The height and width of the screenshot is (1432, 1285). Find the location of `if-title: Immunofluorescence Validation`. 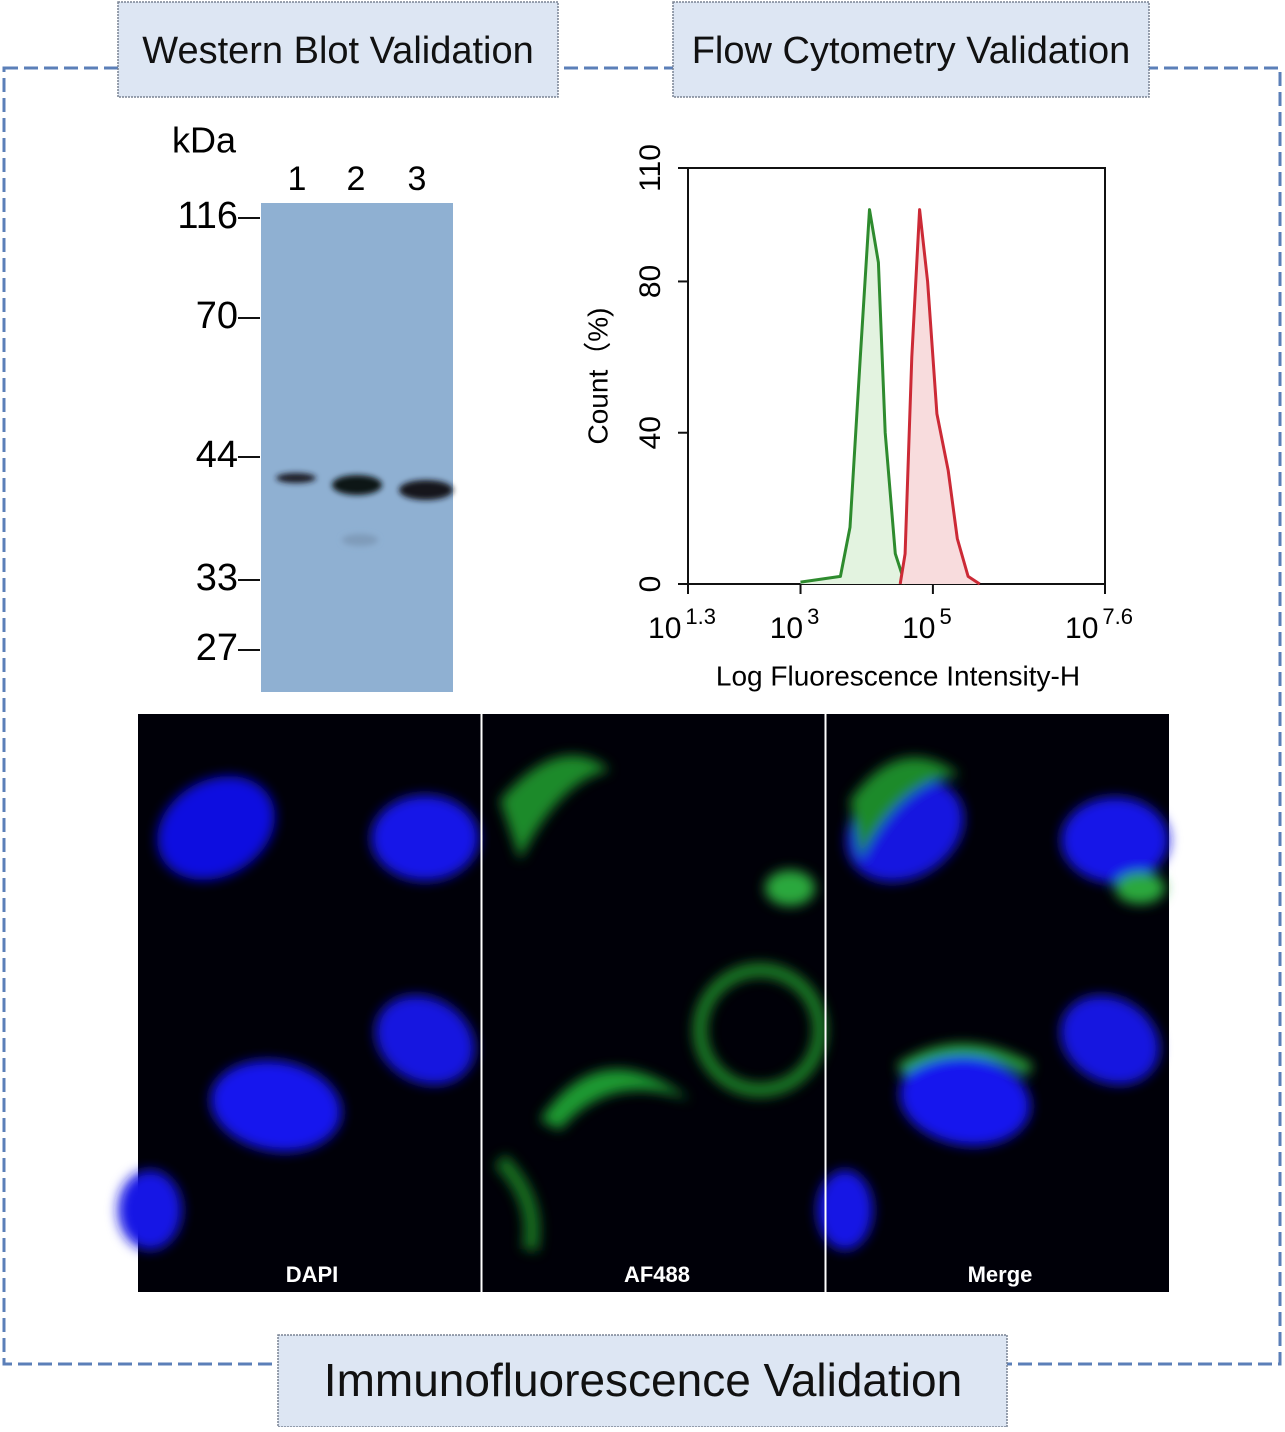

if-title: Immunofluorescence Validation is located at coordinates (643, 1380).